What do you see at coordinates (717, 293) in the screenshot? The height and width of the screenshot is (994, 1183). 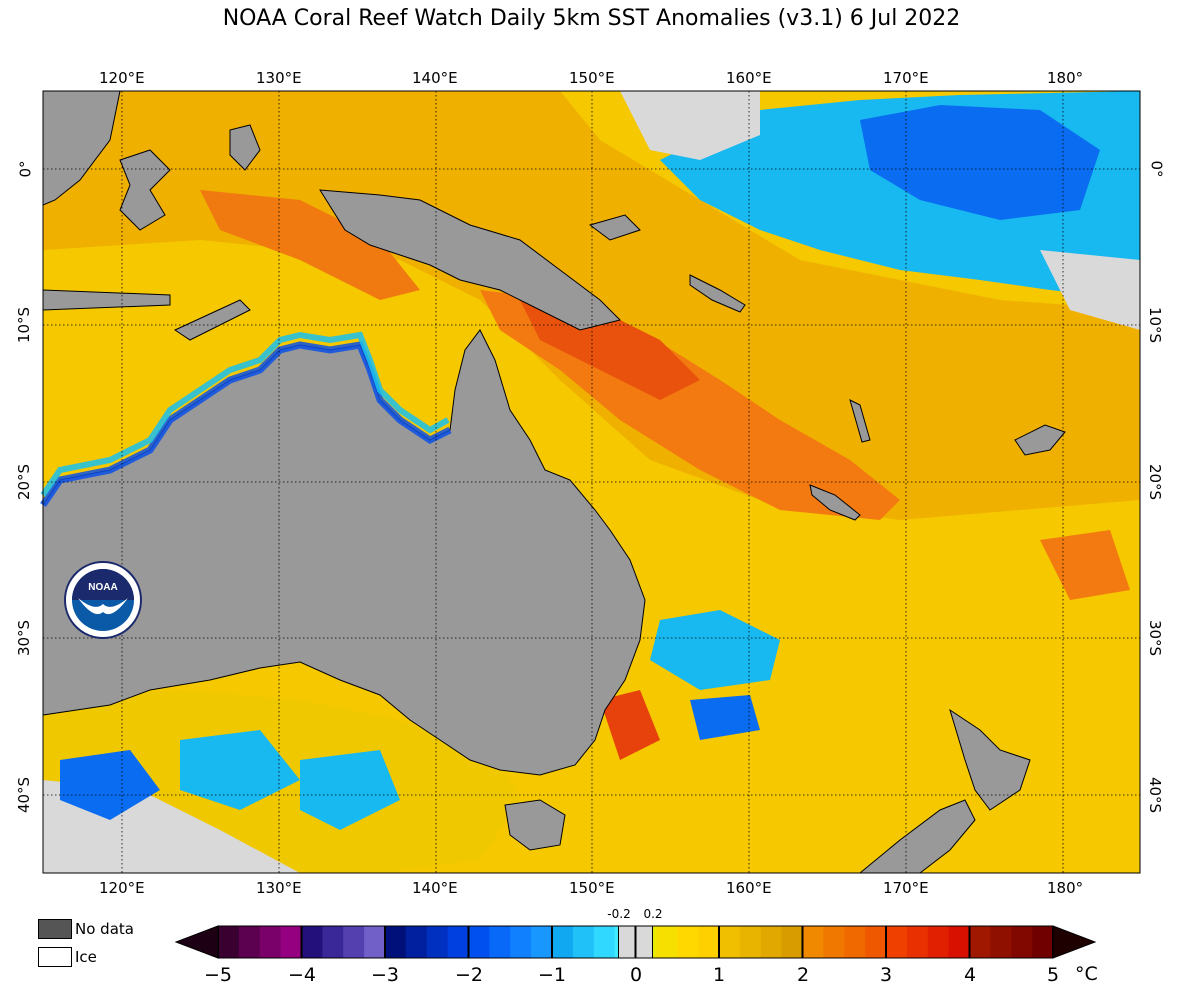 I see `solomon-islands-landmass` at bounding box center [717, 293].